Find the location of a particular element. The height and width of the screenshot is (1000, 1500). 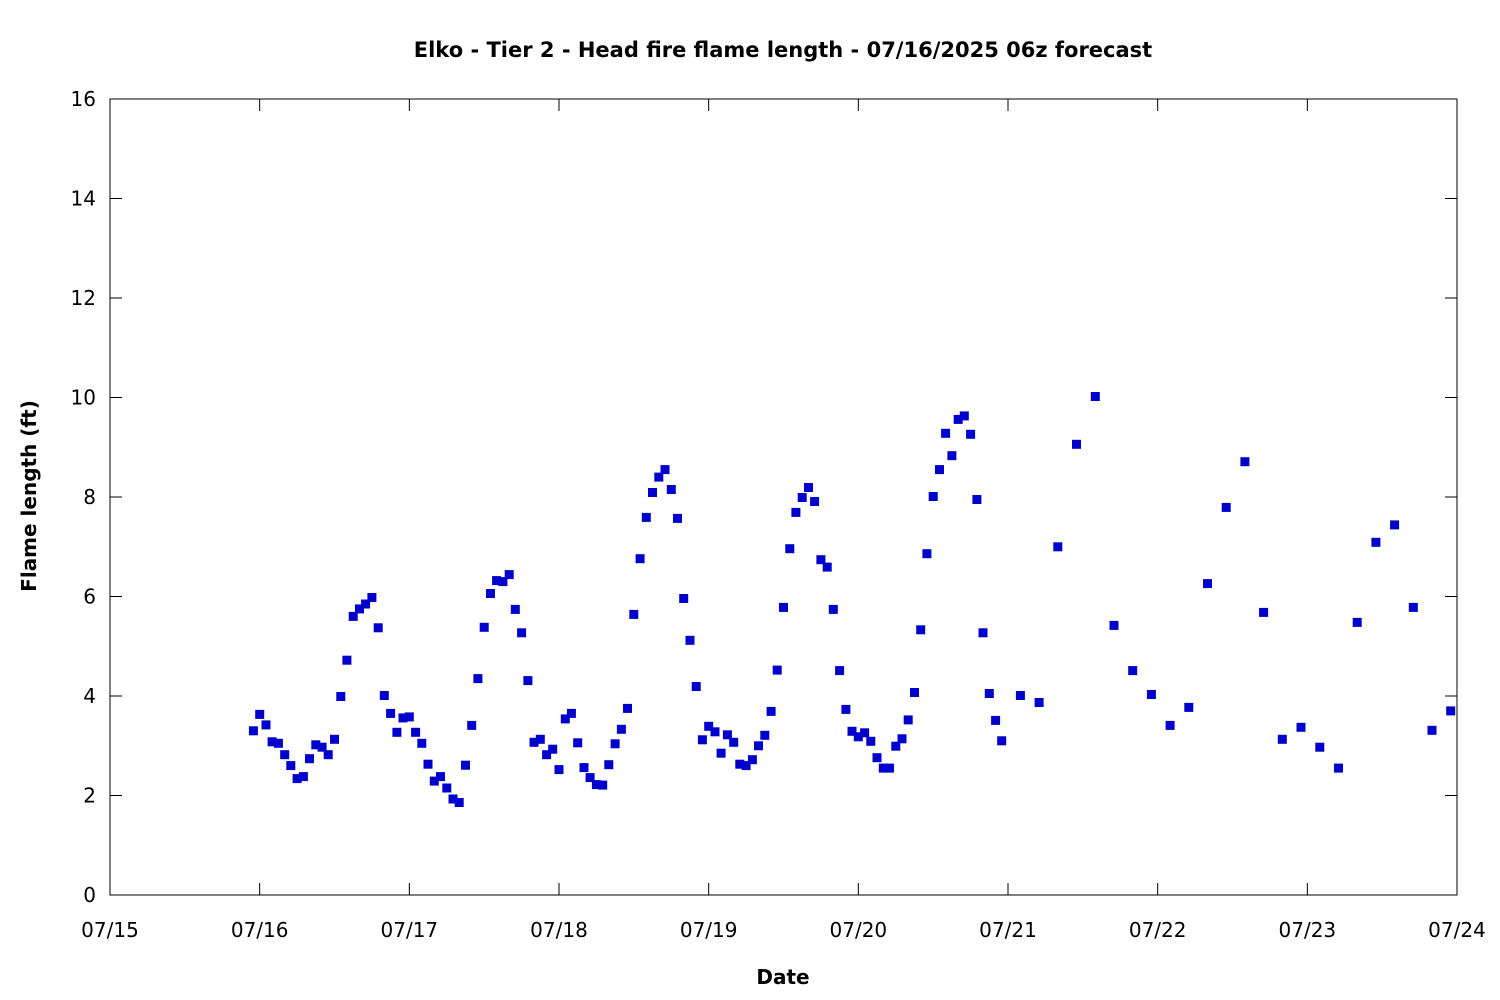

x-tick-label: 07/24 is located at coordinates (1457, 930).